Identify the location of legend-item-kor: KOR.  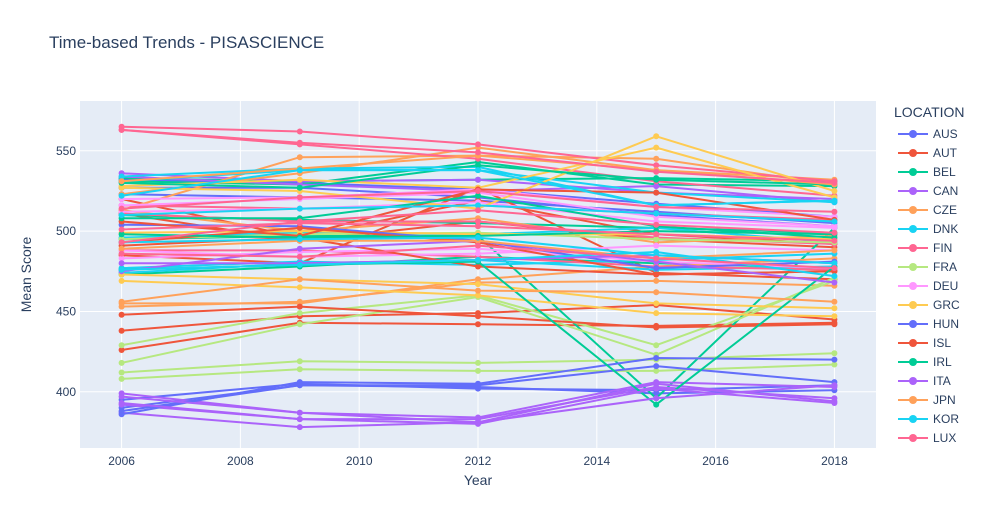
(929, 418).